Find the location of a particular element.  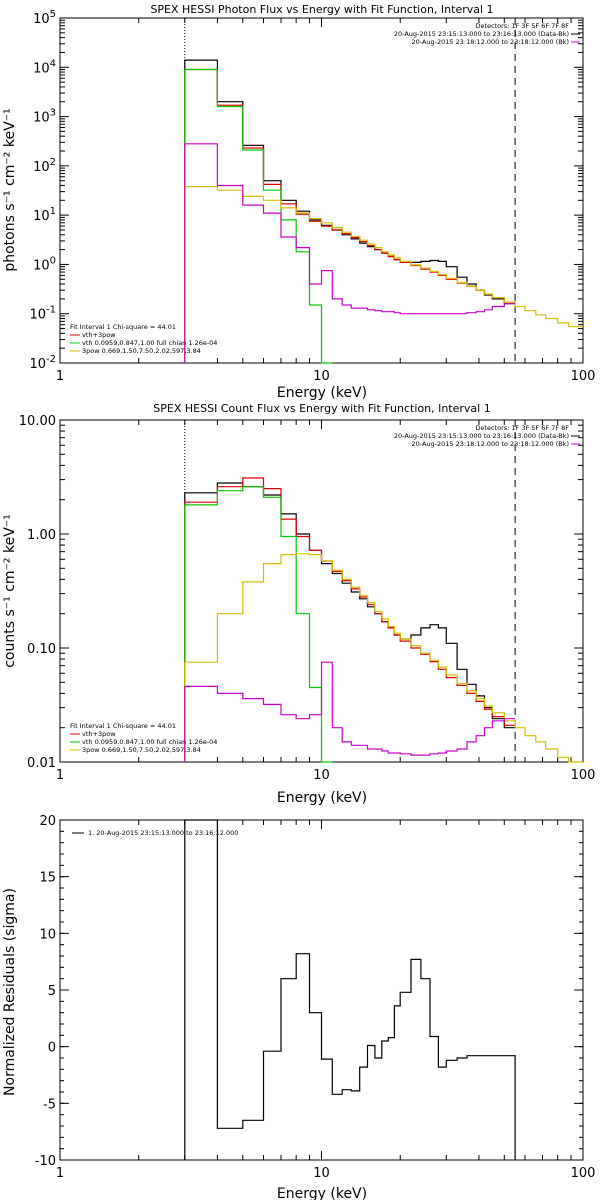

count-x-tick-label: 10 is located at coordinates (321, 775).